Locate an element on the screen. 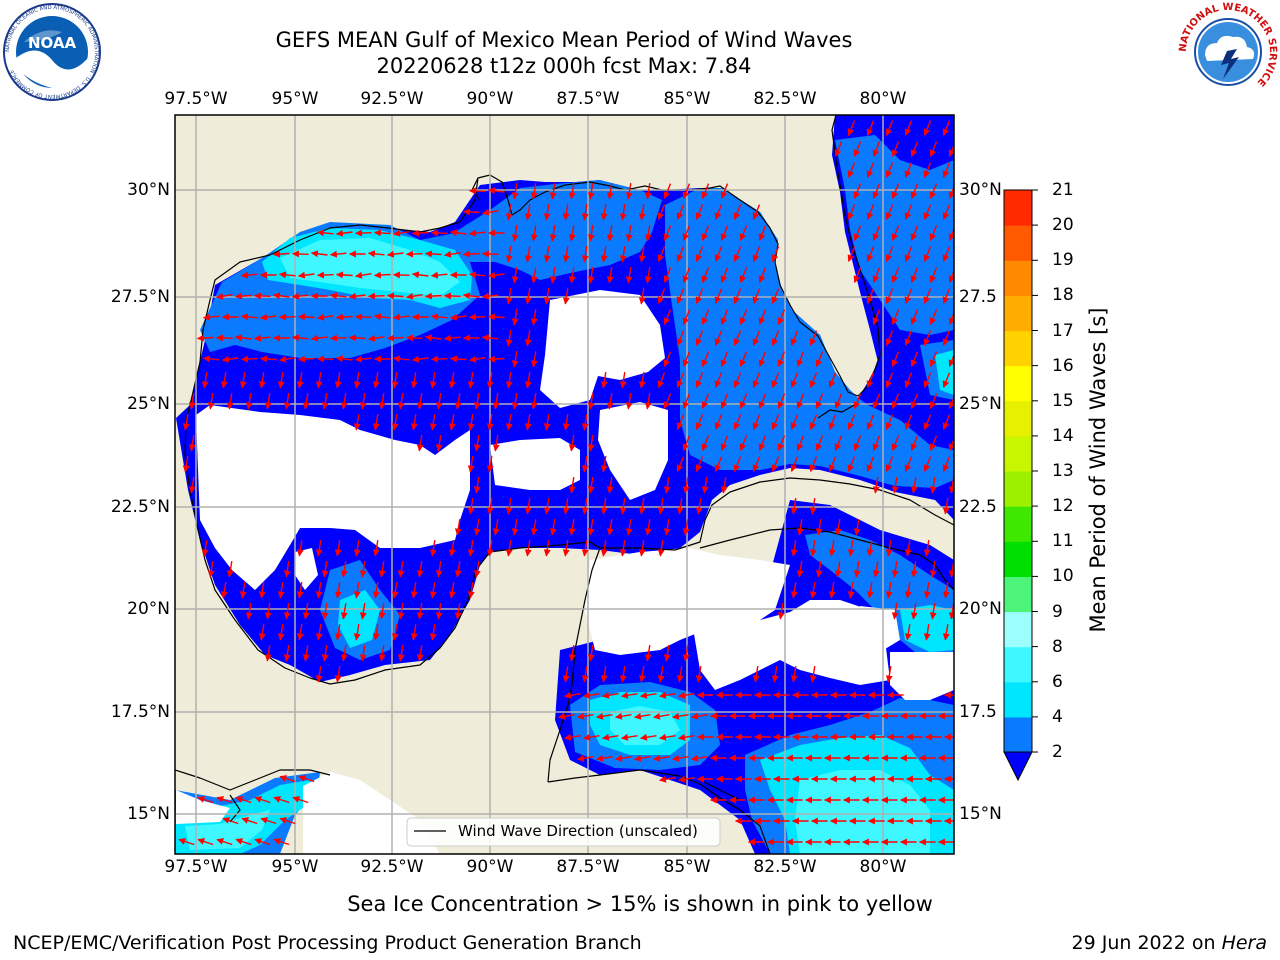 The image size is (1280, 960). svg-text: NOAA is located at coordinates (52, 43).